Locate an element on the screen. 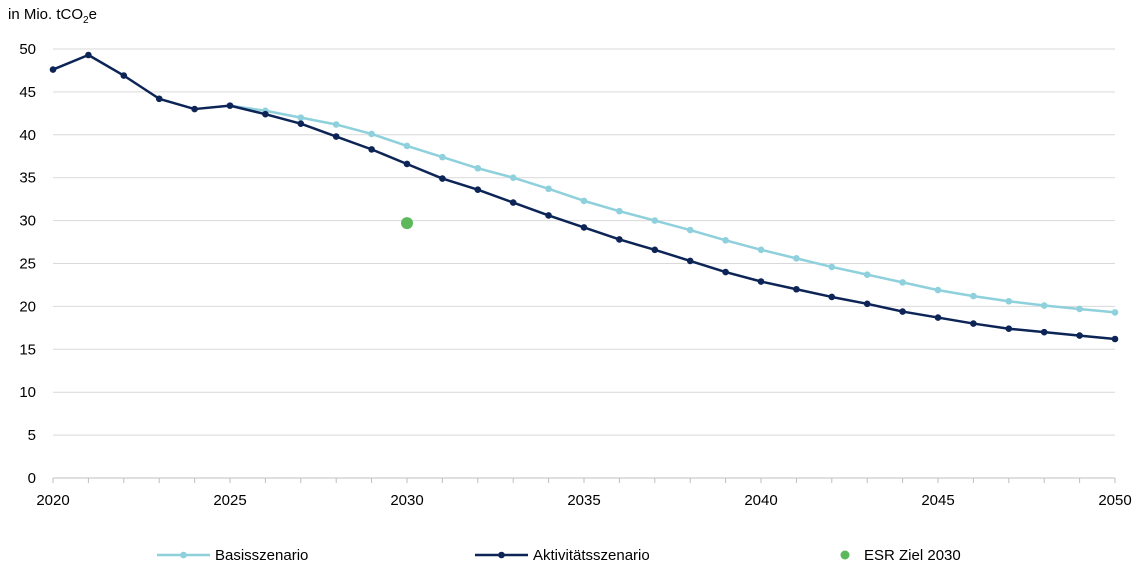  data-point-aktivit-tsszenario-2024 is located at coordinates (194, 109).